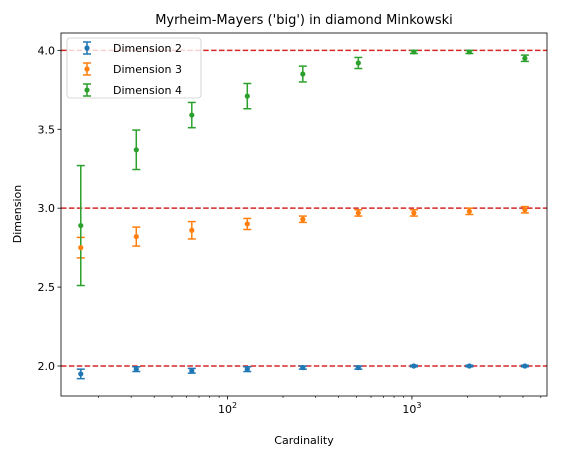 The image size is (567, 457). What do you see at coordinates (17, 214) in the screenshot?
I see `y-axis-title: Dimension` at bounding box center [17, 214].